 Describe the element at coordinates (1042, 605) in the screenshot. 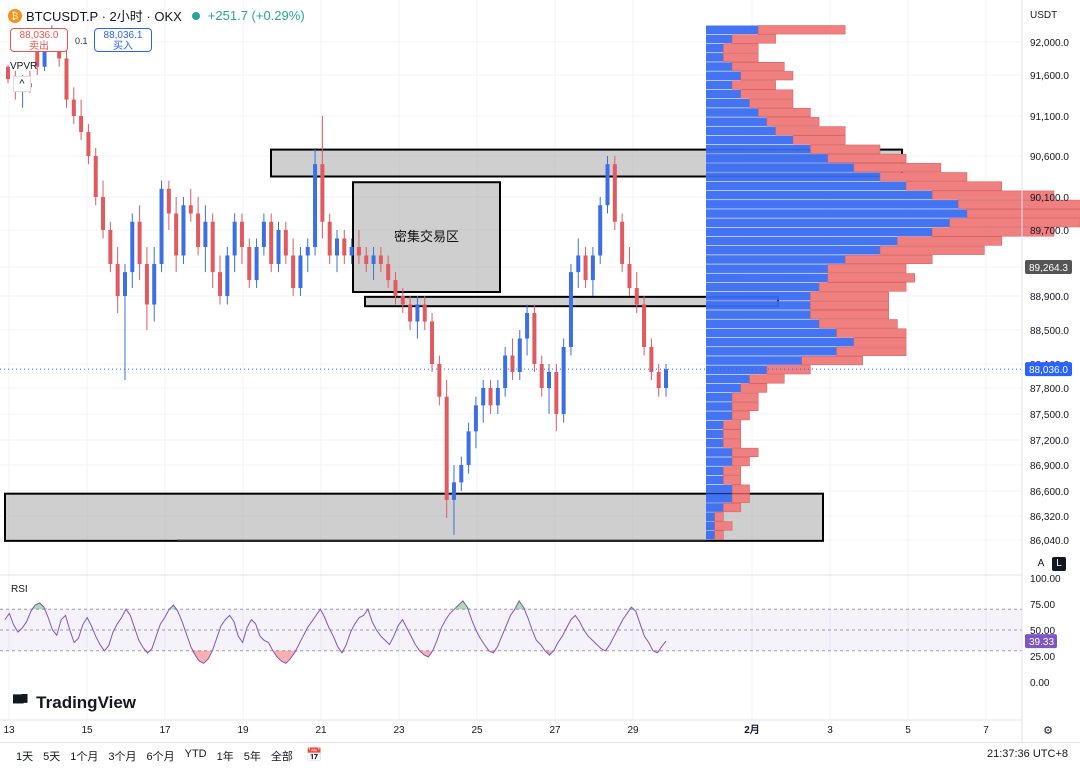

I see `rsi-tick-label: 75.00` at that location.